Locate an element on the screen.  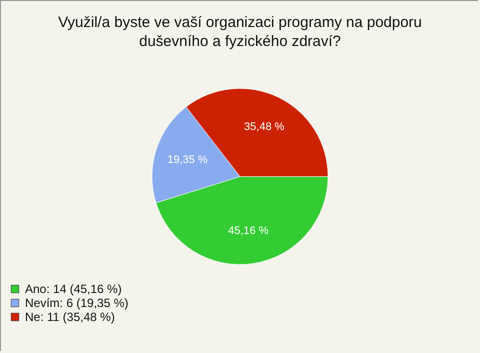
data-label: 19,35 % is located at coordinates (187, 160).